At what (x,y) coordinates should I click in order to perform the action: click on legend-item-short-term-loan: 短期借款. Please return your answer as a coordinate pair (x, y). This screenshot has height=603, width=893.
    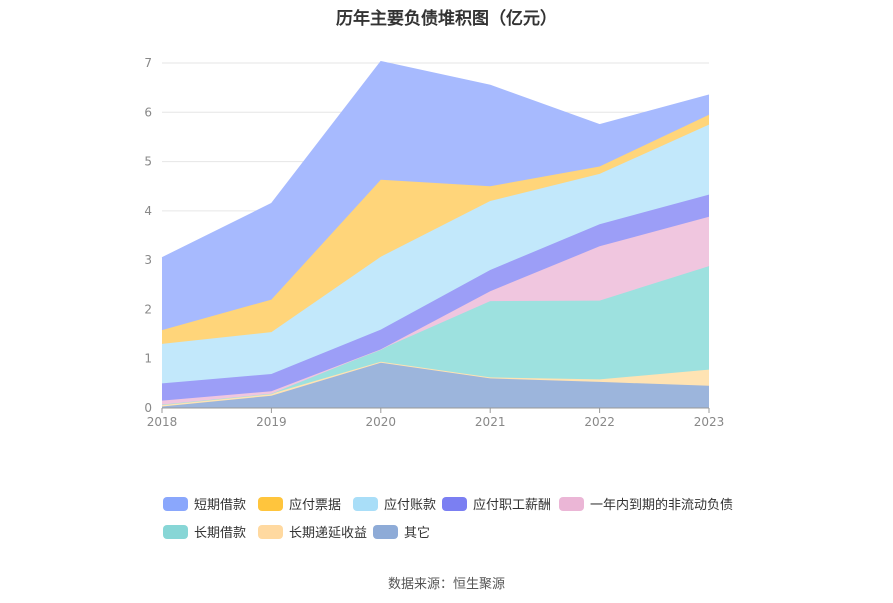
    Looking at the image, I should click on (204, 503).